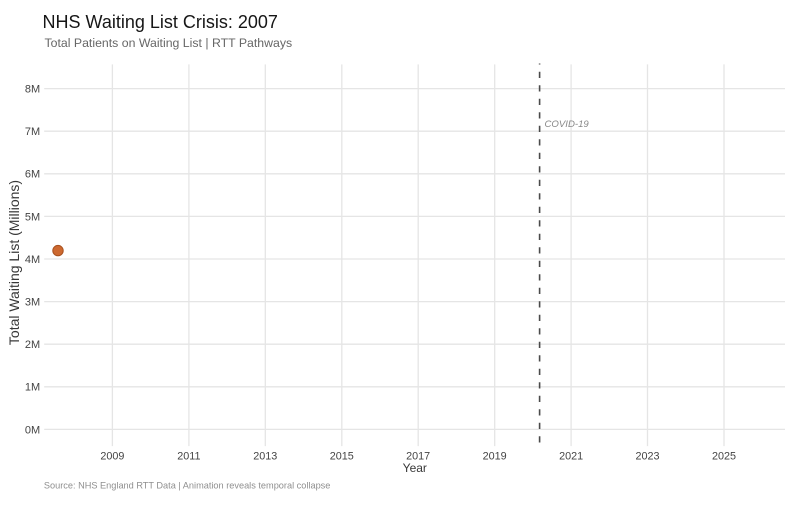 The width and height of the screenshot is (800, 505). Describe the element at coordinates (32, 345) in the screenshot. I see `svg-text: 2M` at that location.